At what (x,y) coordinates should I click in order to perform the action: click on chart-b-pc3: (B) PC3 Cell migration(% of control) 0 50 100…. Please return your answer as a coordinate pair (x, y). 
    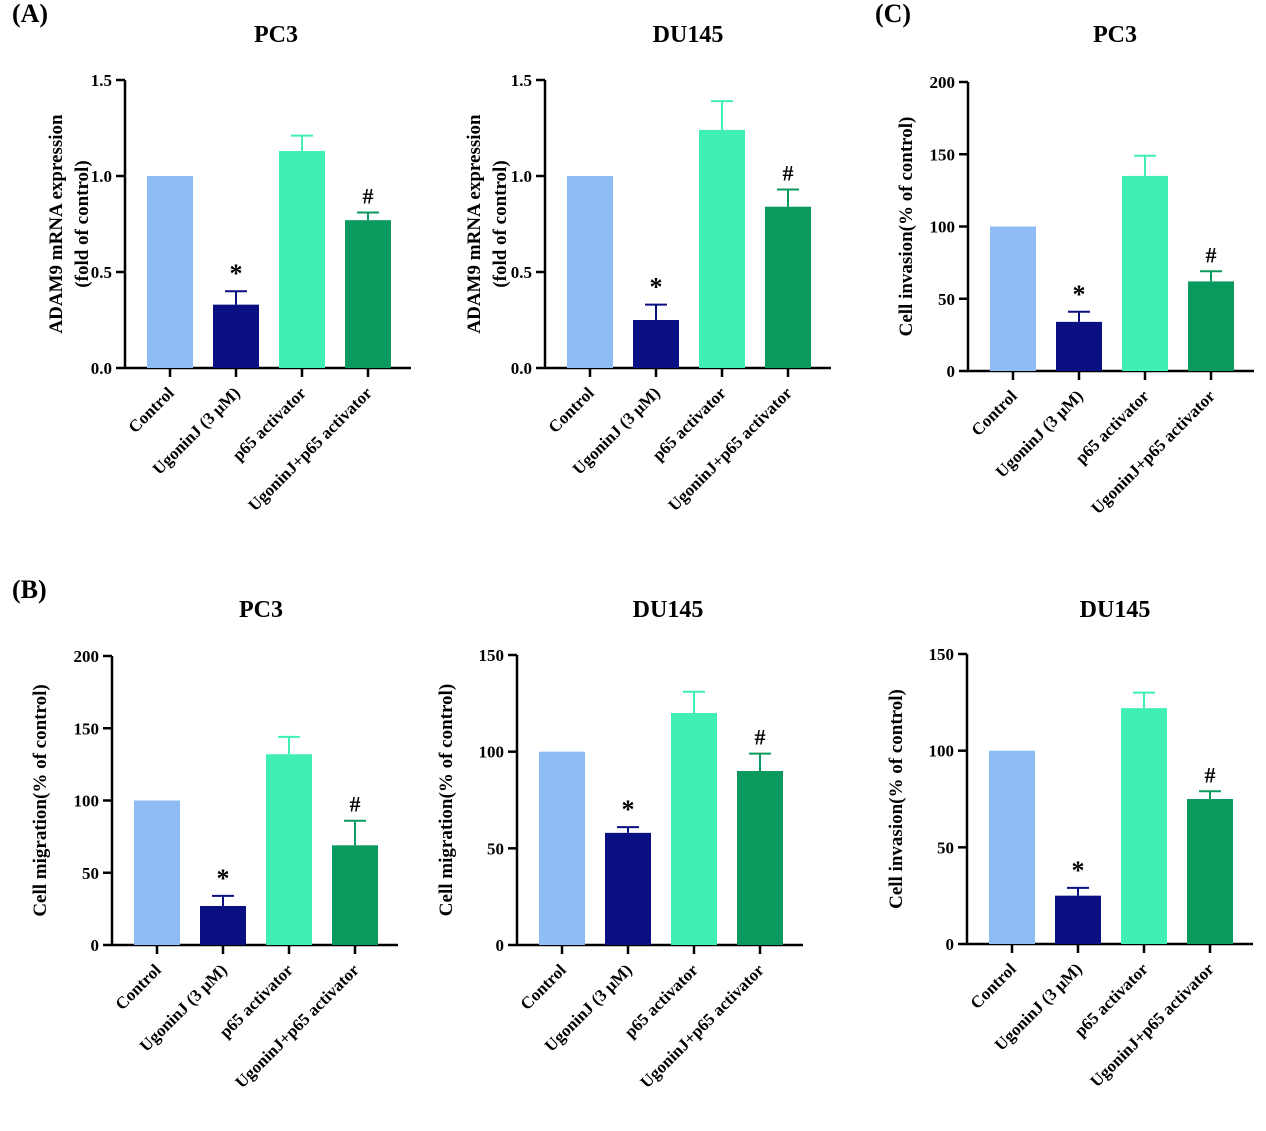
    Looking at the image, I should click on (205, 833).